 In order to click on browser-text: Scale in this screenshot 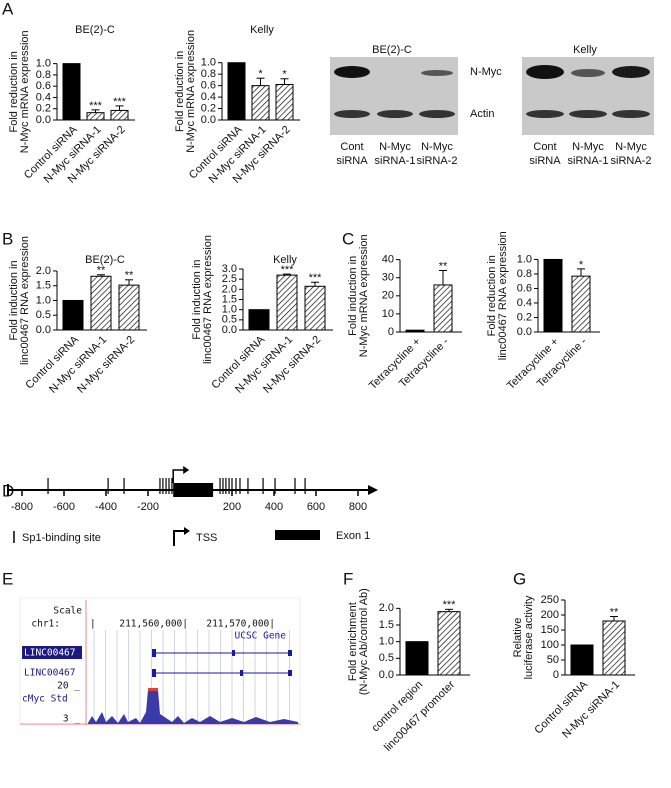, I will do `click(67, 611)`.